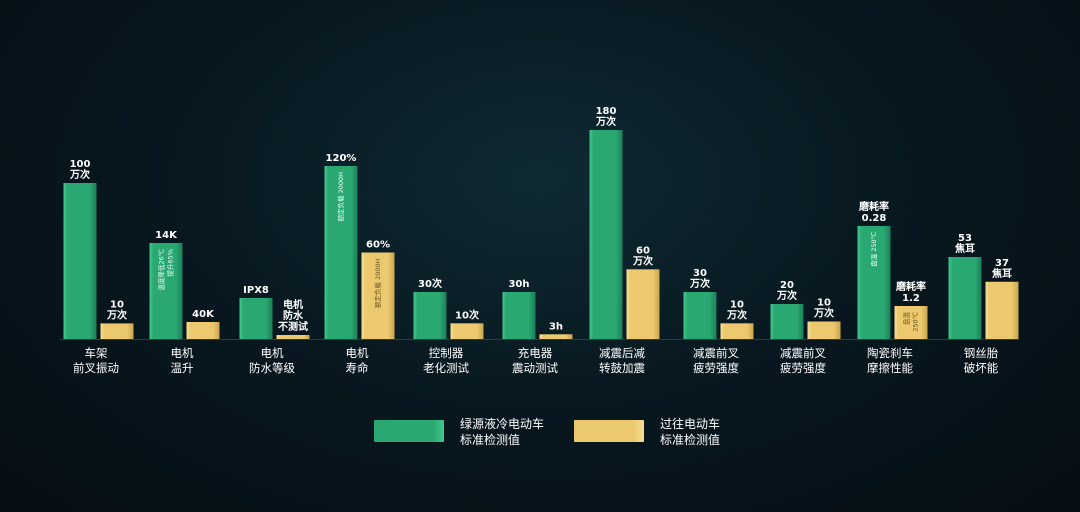 The height and width of the screenshot is (512, 1080). I want to click on legend-prev-line1: 过往电动车, so click(690, 424).